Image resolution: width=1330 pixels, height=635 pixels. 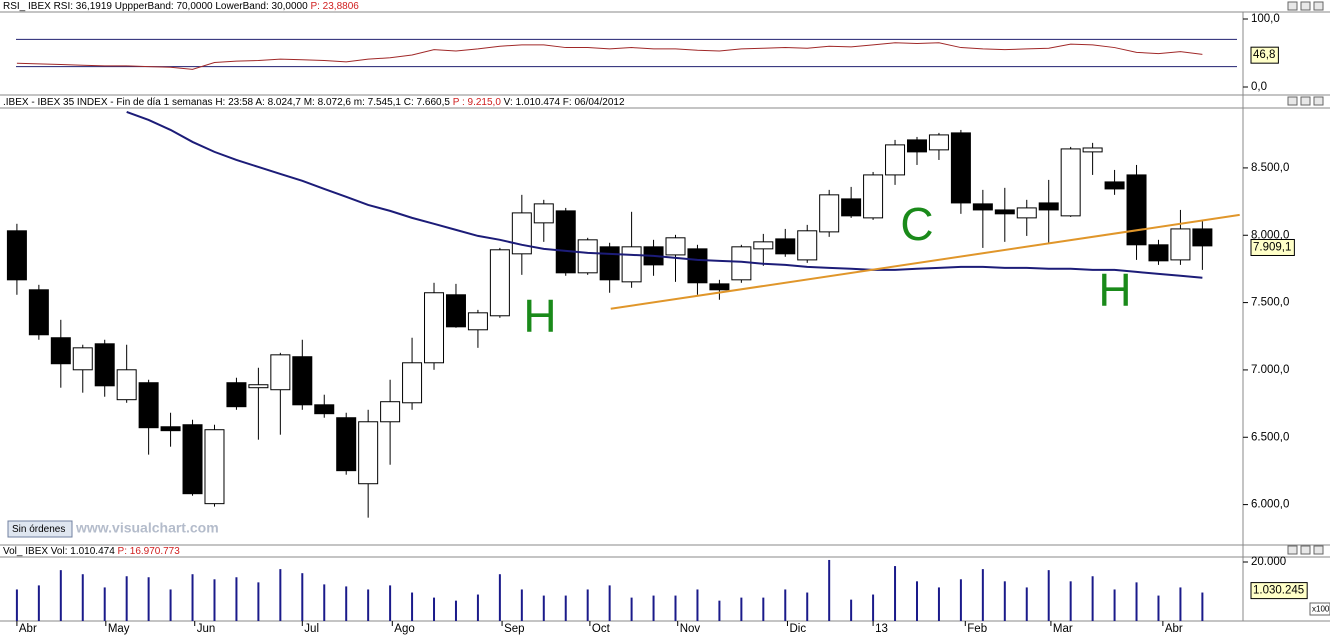 I want to click on y-tick-label: 6.500,0, so click(x=1270, y=437).